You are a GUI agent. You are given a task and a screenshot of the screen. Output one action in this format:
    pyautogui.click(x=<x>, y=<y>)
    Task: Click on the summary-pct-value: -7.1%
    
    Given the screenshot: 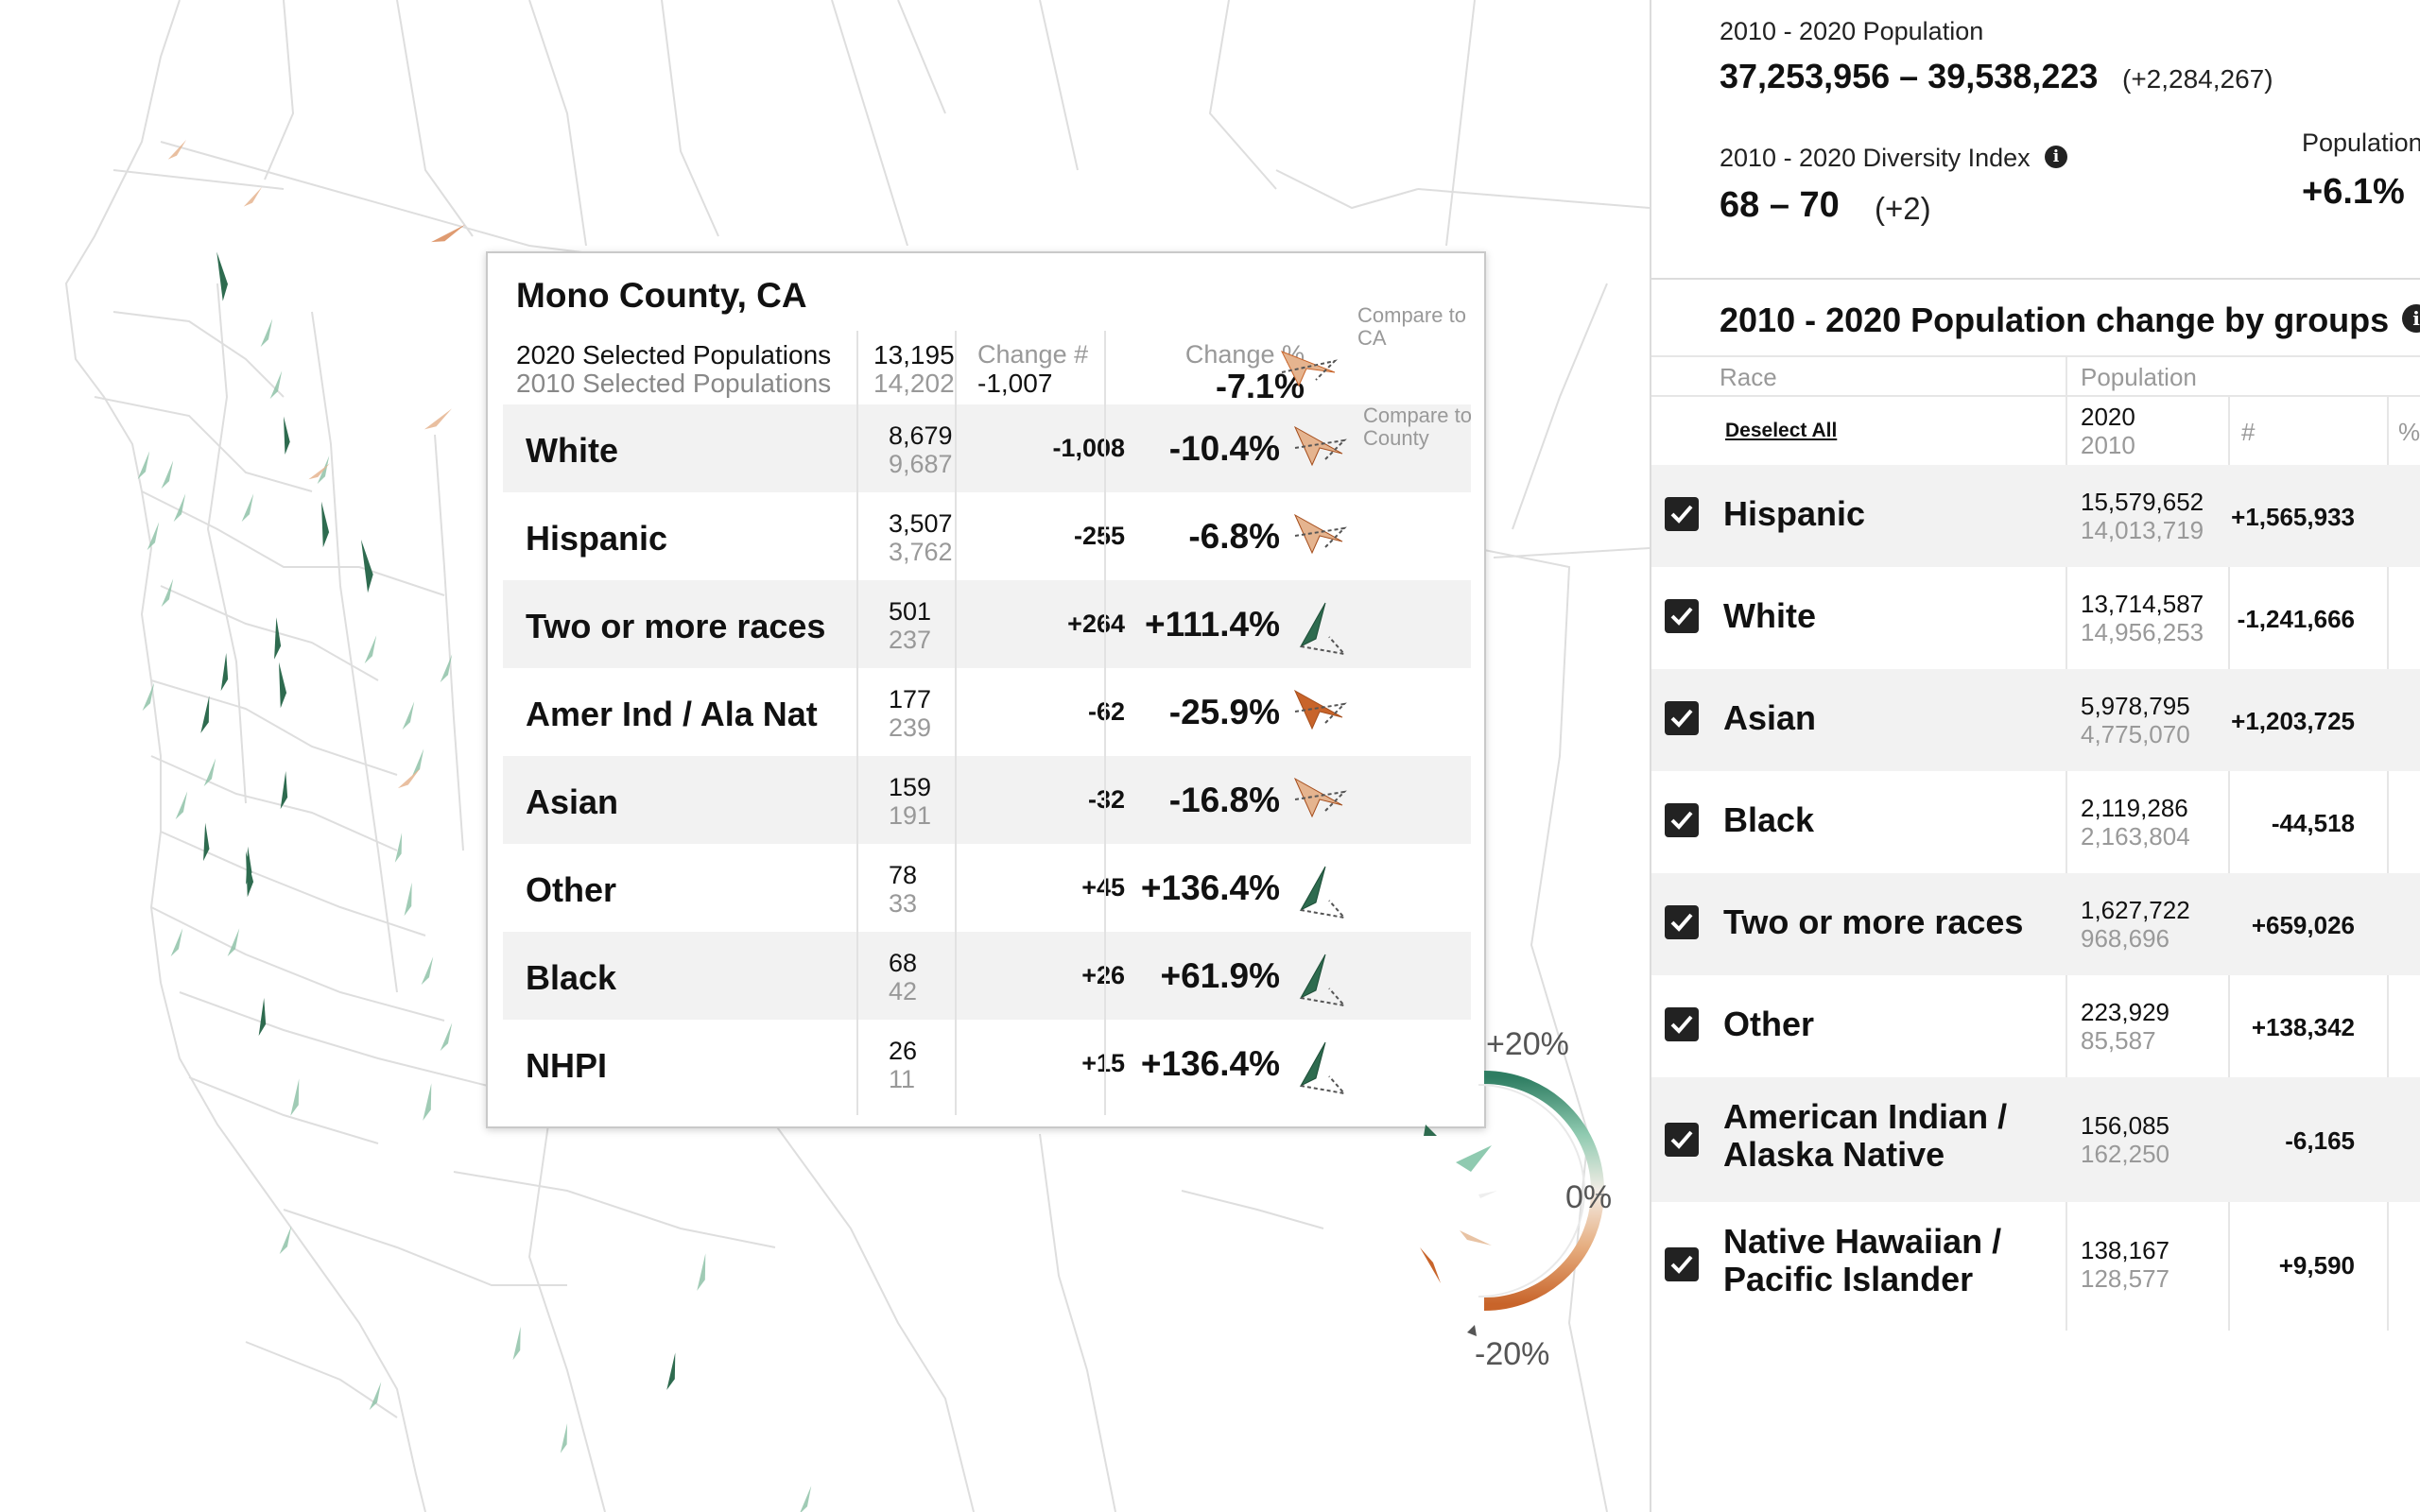 What is the action you would take?
    pyautogui.click(x=1260, y=386)
    